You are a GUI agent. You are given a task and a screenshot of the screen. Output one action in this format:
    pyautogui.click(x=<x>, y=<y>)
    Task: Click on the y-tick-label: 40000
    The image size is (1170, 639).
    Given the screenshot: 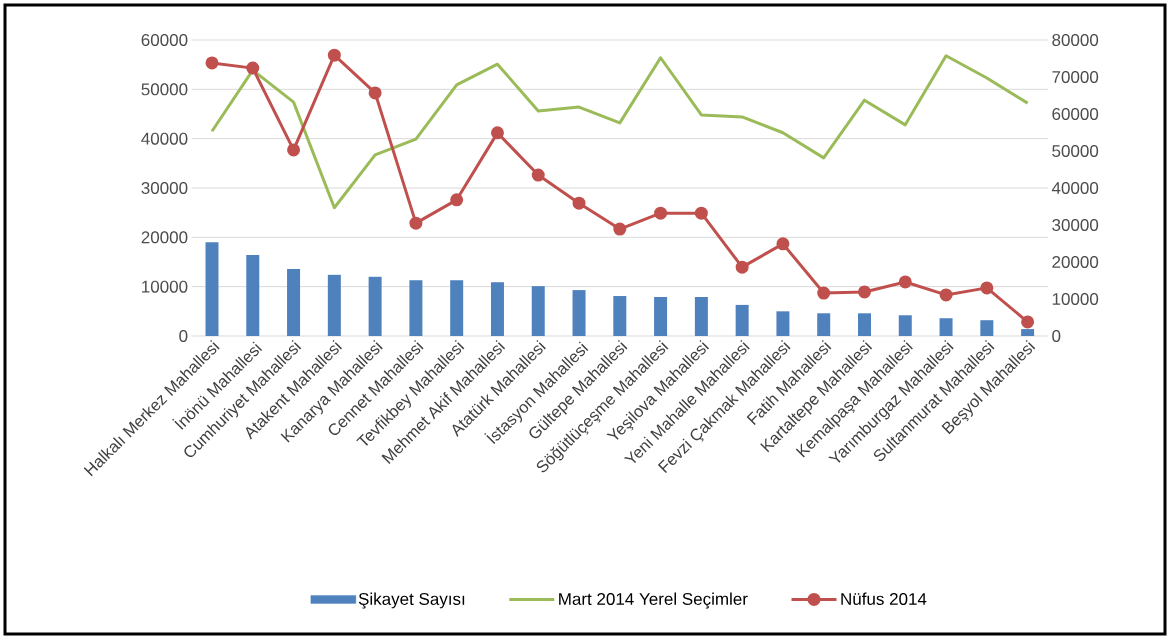 What is the action you would take?
    pyautogui.click(x=164, y=138)
    